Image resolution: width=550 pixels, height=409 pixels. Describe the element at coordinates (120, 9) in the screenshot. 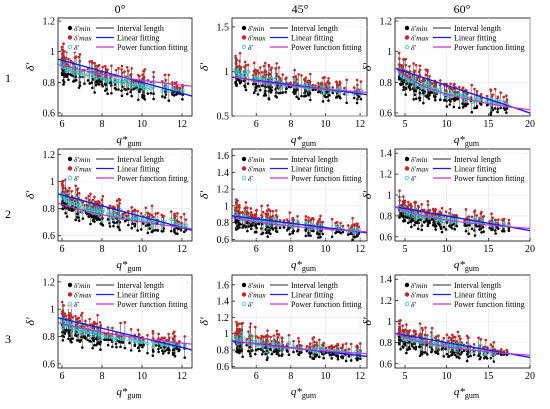

I see `column-title-0: 0°` at that location.